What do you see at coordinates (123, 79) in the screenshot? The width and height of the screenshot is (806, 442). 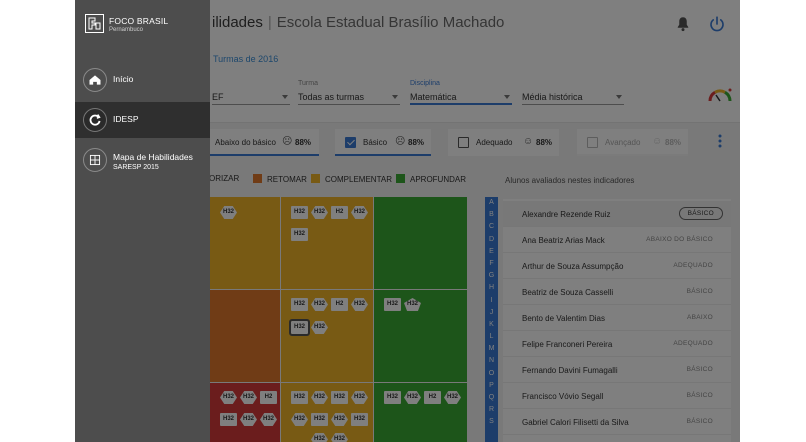 I see `menu-item-label: Início` at bounding box center [123, 79].